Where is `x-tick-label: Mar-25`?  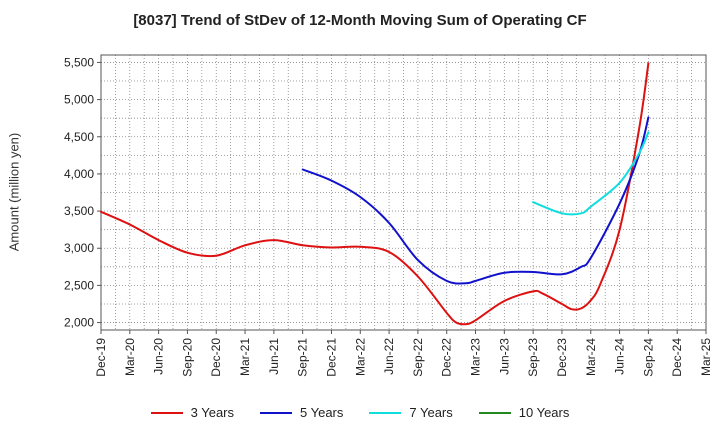 x-tick-label: Mar-25 is located at coordinates (706, 357).